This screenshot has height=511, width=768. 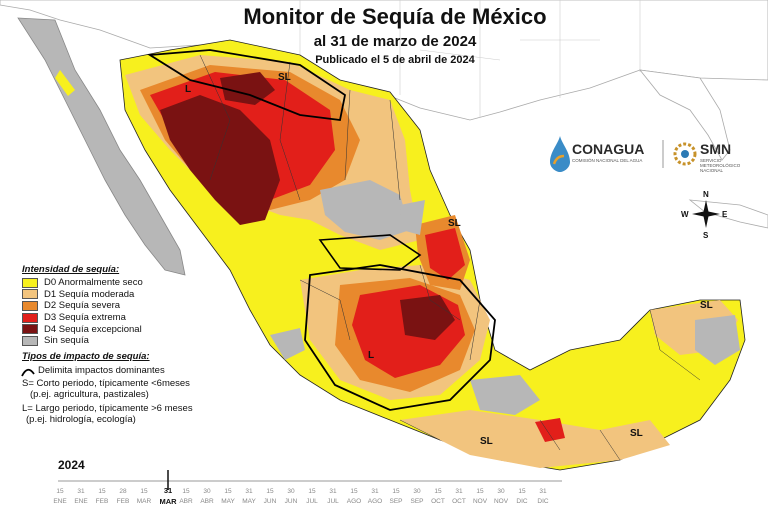 I want to click on legend-impact-heading: Tipos de impacto de sequía:, so click(x=86, y=356).